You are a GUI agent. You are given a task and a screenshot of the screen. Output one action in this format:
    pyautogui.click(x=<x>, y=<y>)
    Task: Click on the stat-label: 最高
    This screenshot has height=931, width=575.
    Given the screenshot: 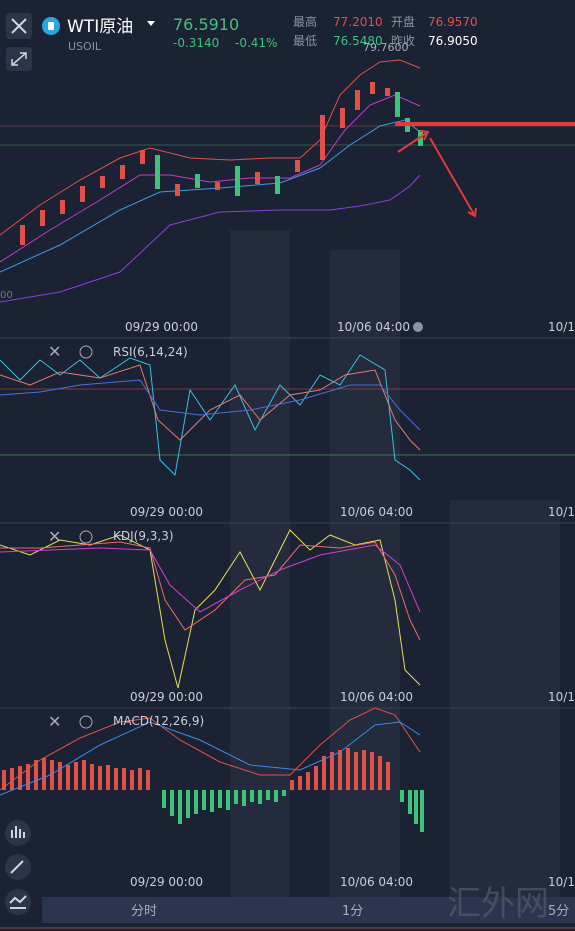 What is the action you would take?
    pyautogui.click(x=305, y=21)
    